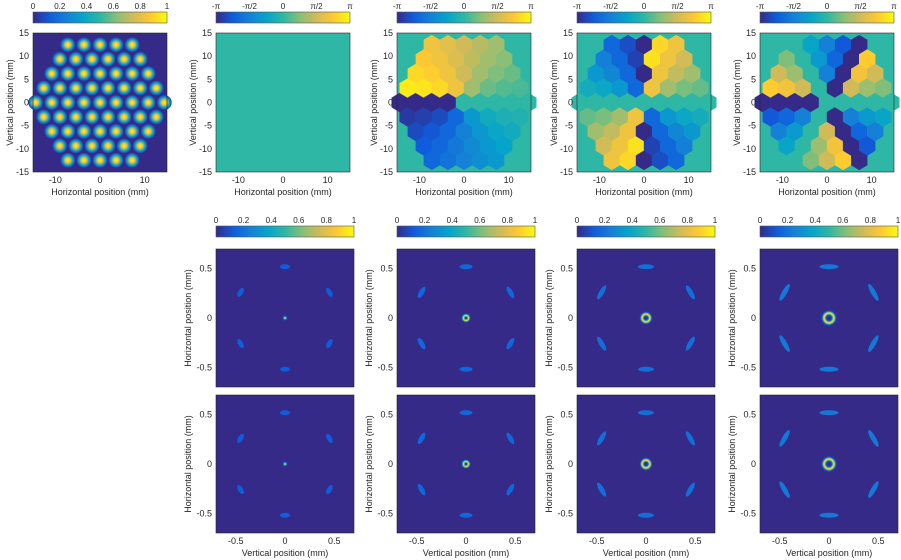 This screenshot has height=560, width=901. What do you see at coordinates (167, 6) in the screenshot?
I see `pupil-panel-1-colorbar-tick-label: 1` at bounding box center [167, 6].